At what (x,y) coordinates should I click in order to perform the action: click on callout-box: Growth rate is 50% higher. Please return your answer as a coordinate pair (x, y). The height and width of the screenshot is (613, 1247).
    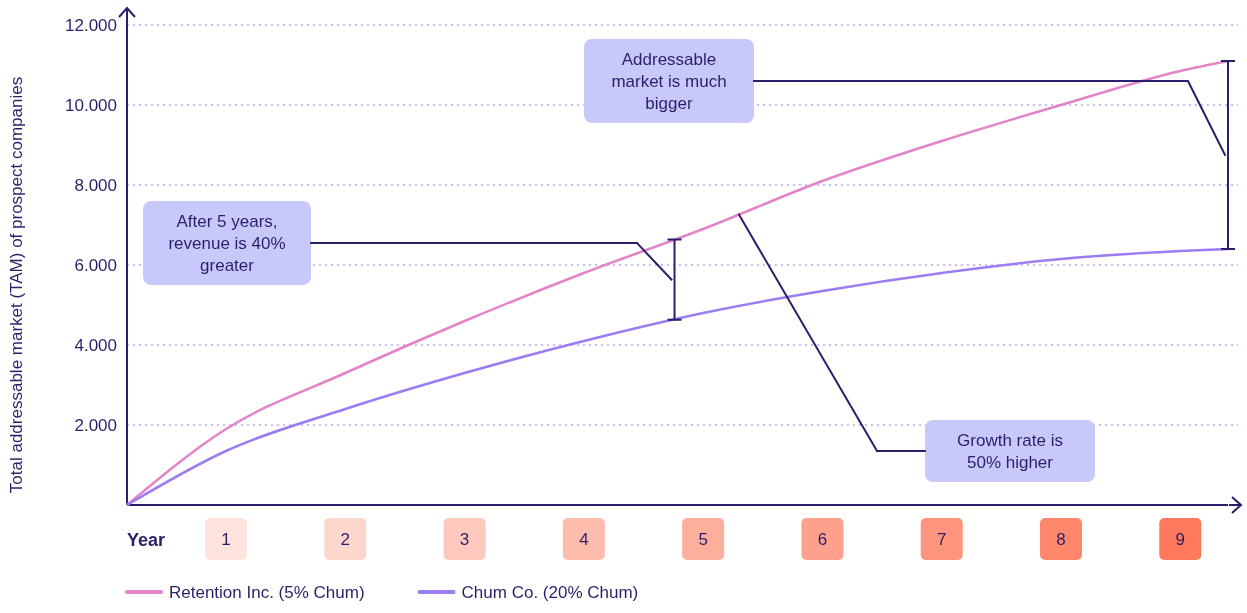
    Looking at the image, I should click on (1010, 451).